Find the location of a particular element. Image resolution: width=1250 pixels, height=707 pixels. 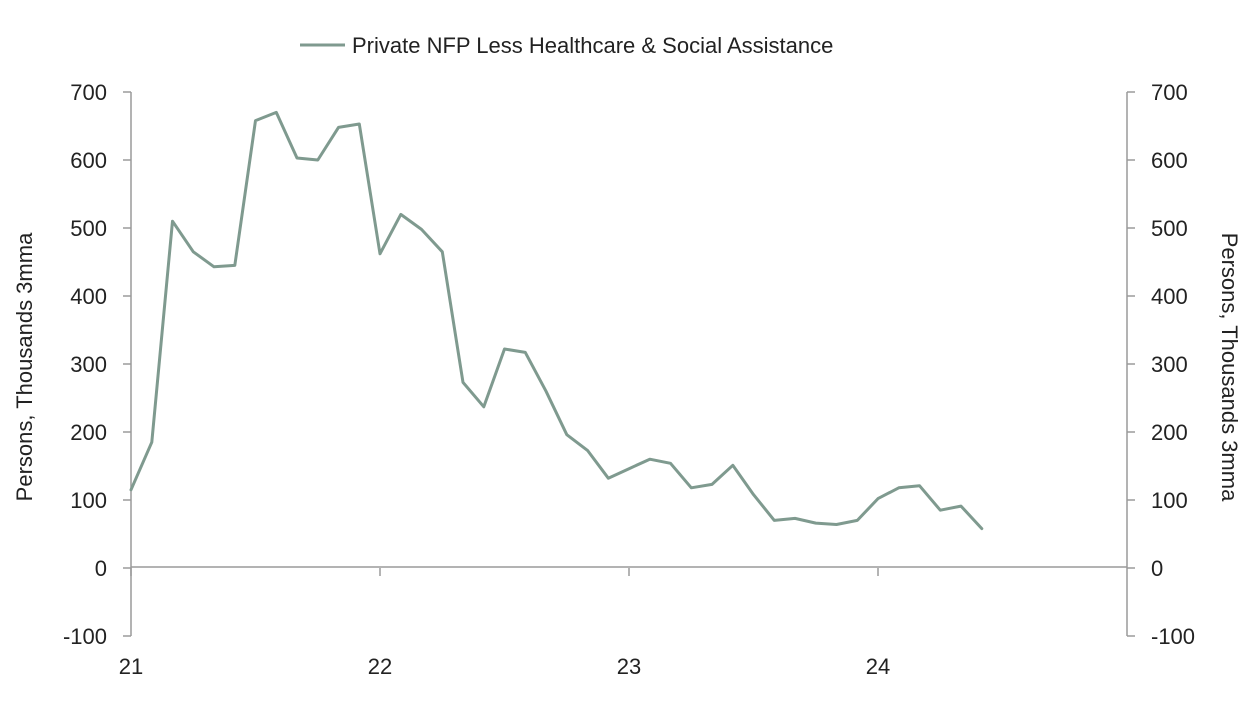

left-y-axis-title: Persons, Thousands 3mma is located at coordinates (24, 366).